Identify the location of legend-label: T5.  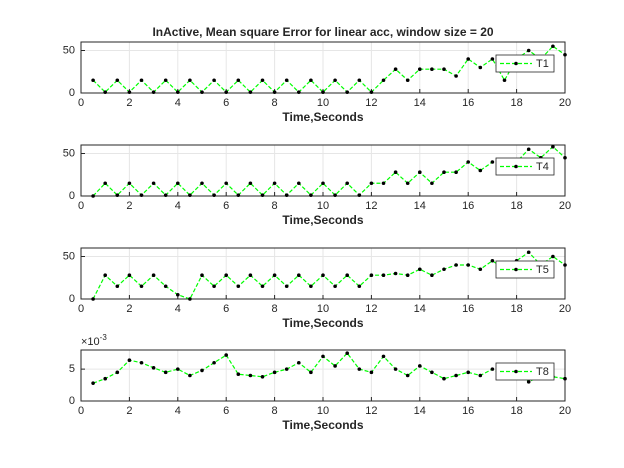
(542, 270).